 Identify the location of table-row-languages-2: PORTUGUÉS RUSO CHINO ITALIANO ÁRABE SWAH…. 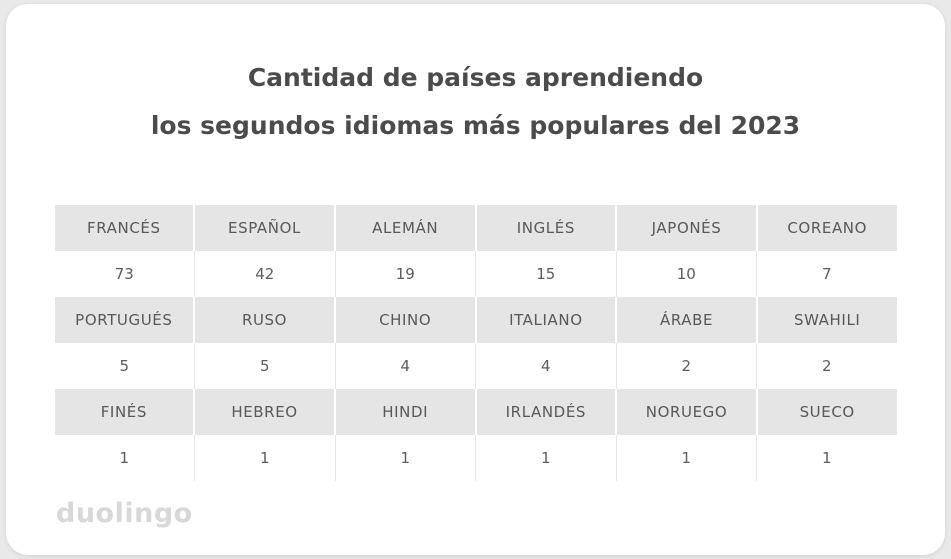
(475, 320).